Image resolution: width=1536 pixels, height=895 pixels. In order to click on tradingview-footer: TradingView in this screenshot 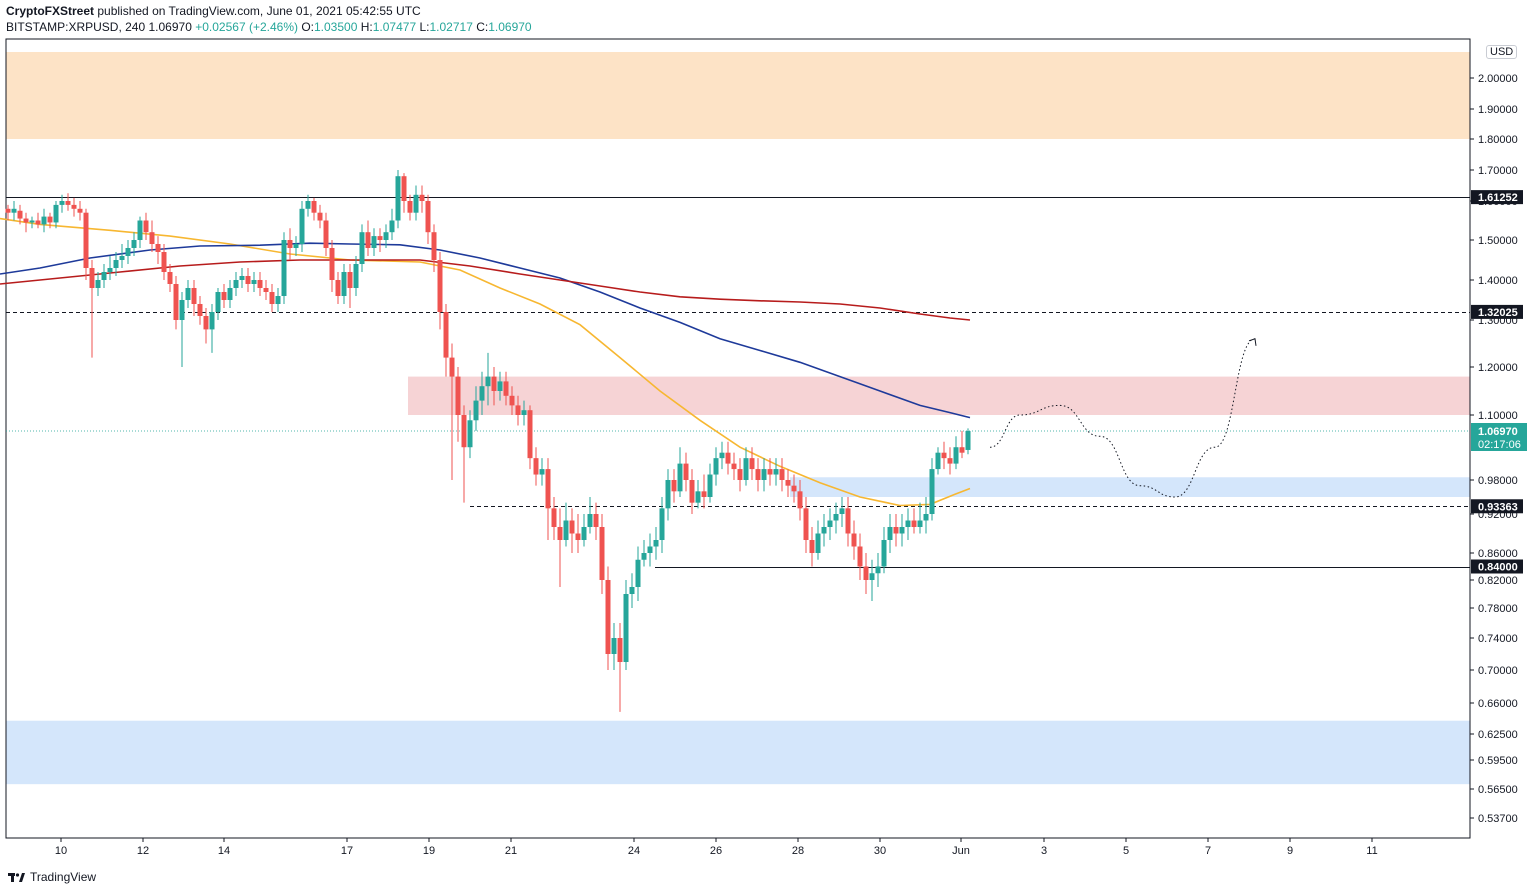, I will do `click(52, 877)`.